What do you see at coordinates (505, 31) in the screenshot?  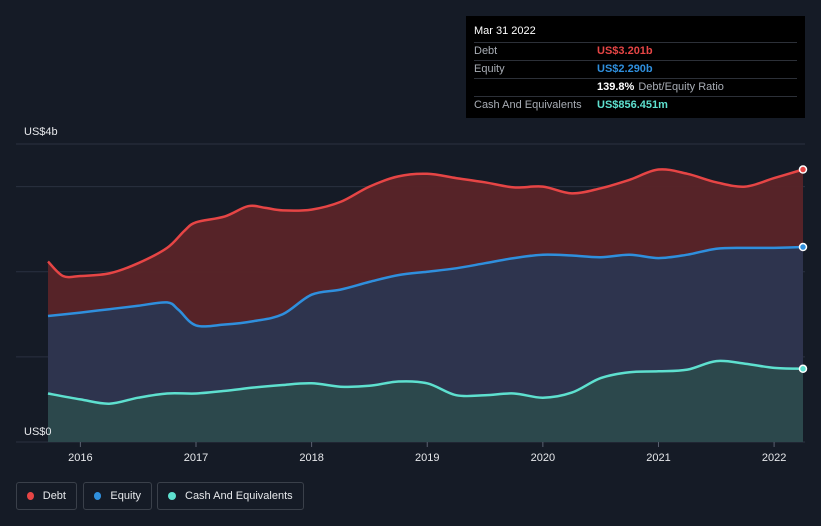 I see `tooltip-date: Mar 31 2022` at bounding box center [505, 31].